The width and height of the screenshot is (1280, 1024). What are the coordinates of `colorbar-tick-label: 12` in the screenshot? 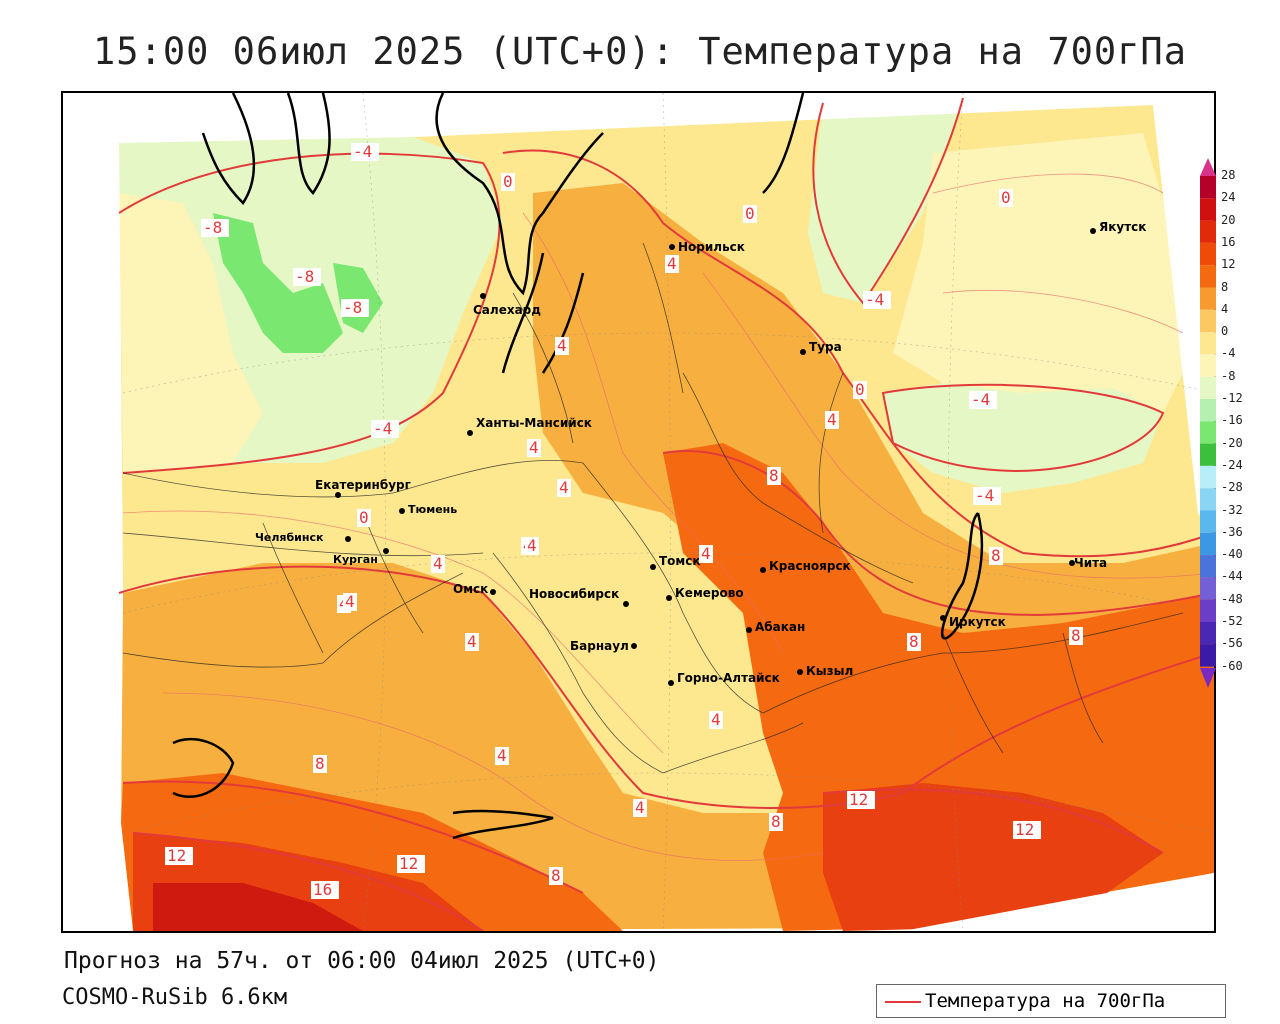 It's located at (1228, 264).